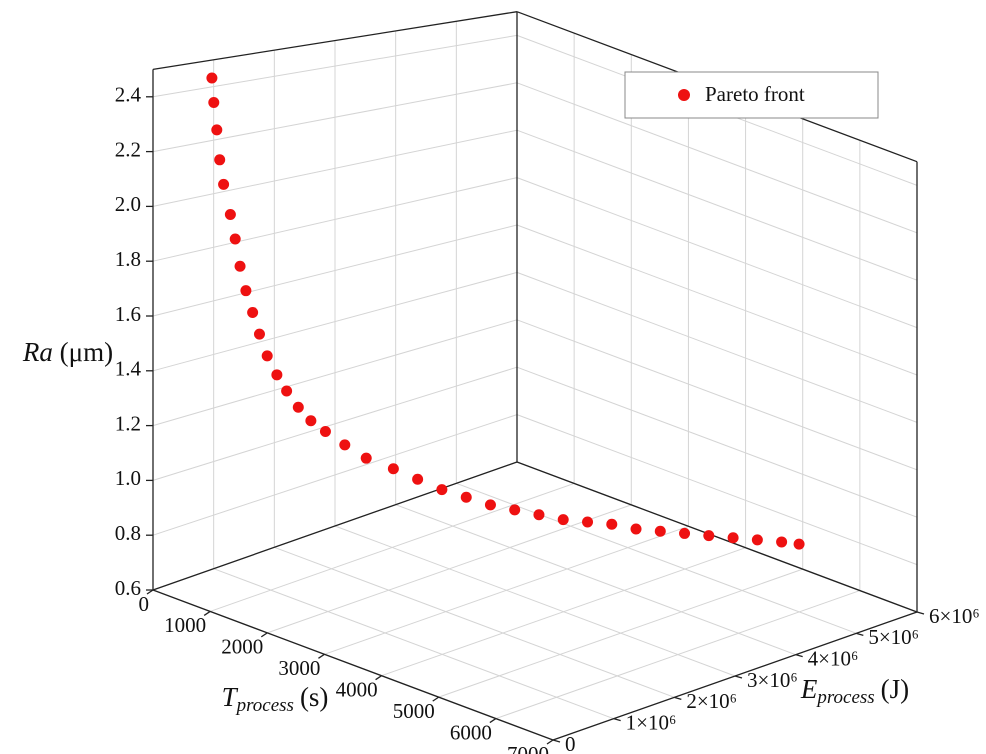  Describe the element at coordinates (264, 705) in the screenshot. I see `x-subscript: process` at that location.